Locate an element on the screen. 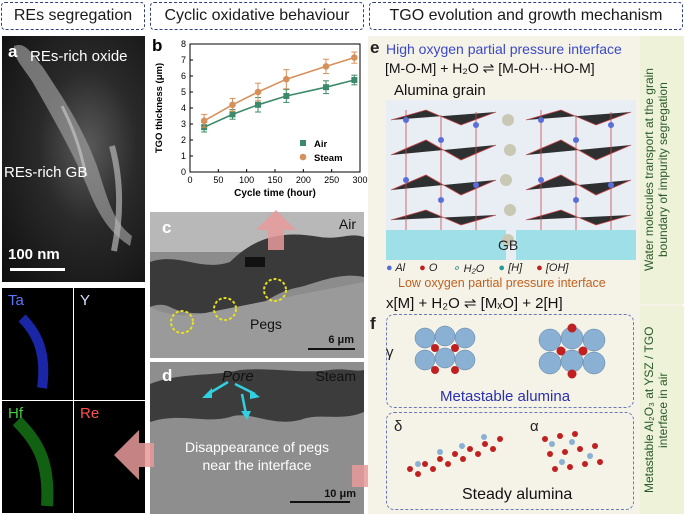  legend-o: ● O is located at coordinates (428, 268).